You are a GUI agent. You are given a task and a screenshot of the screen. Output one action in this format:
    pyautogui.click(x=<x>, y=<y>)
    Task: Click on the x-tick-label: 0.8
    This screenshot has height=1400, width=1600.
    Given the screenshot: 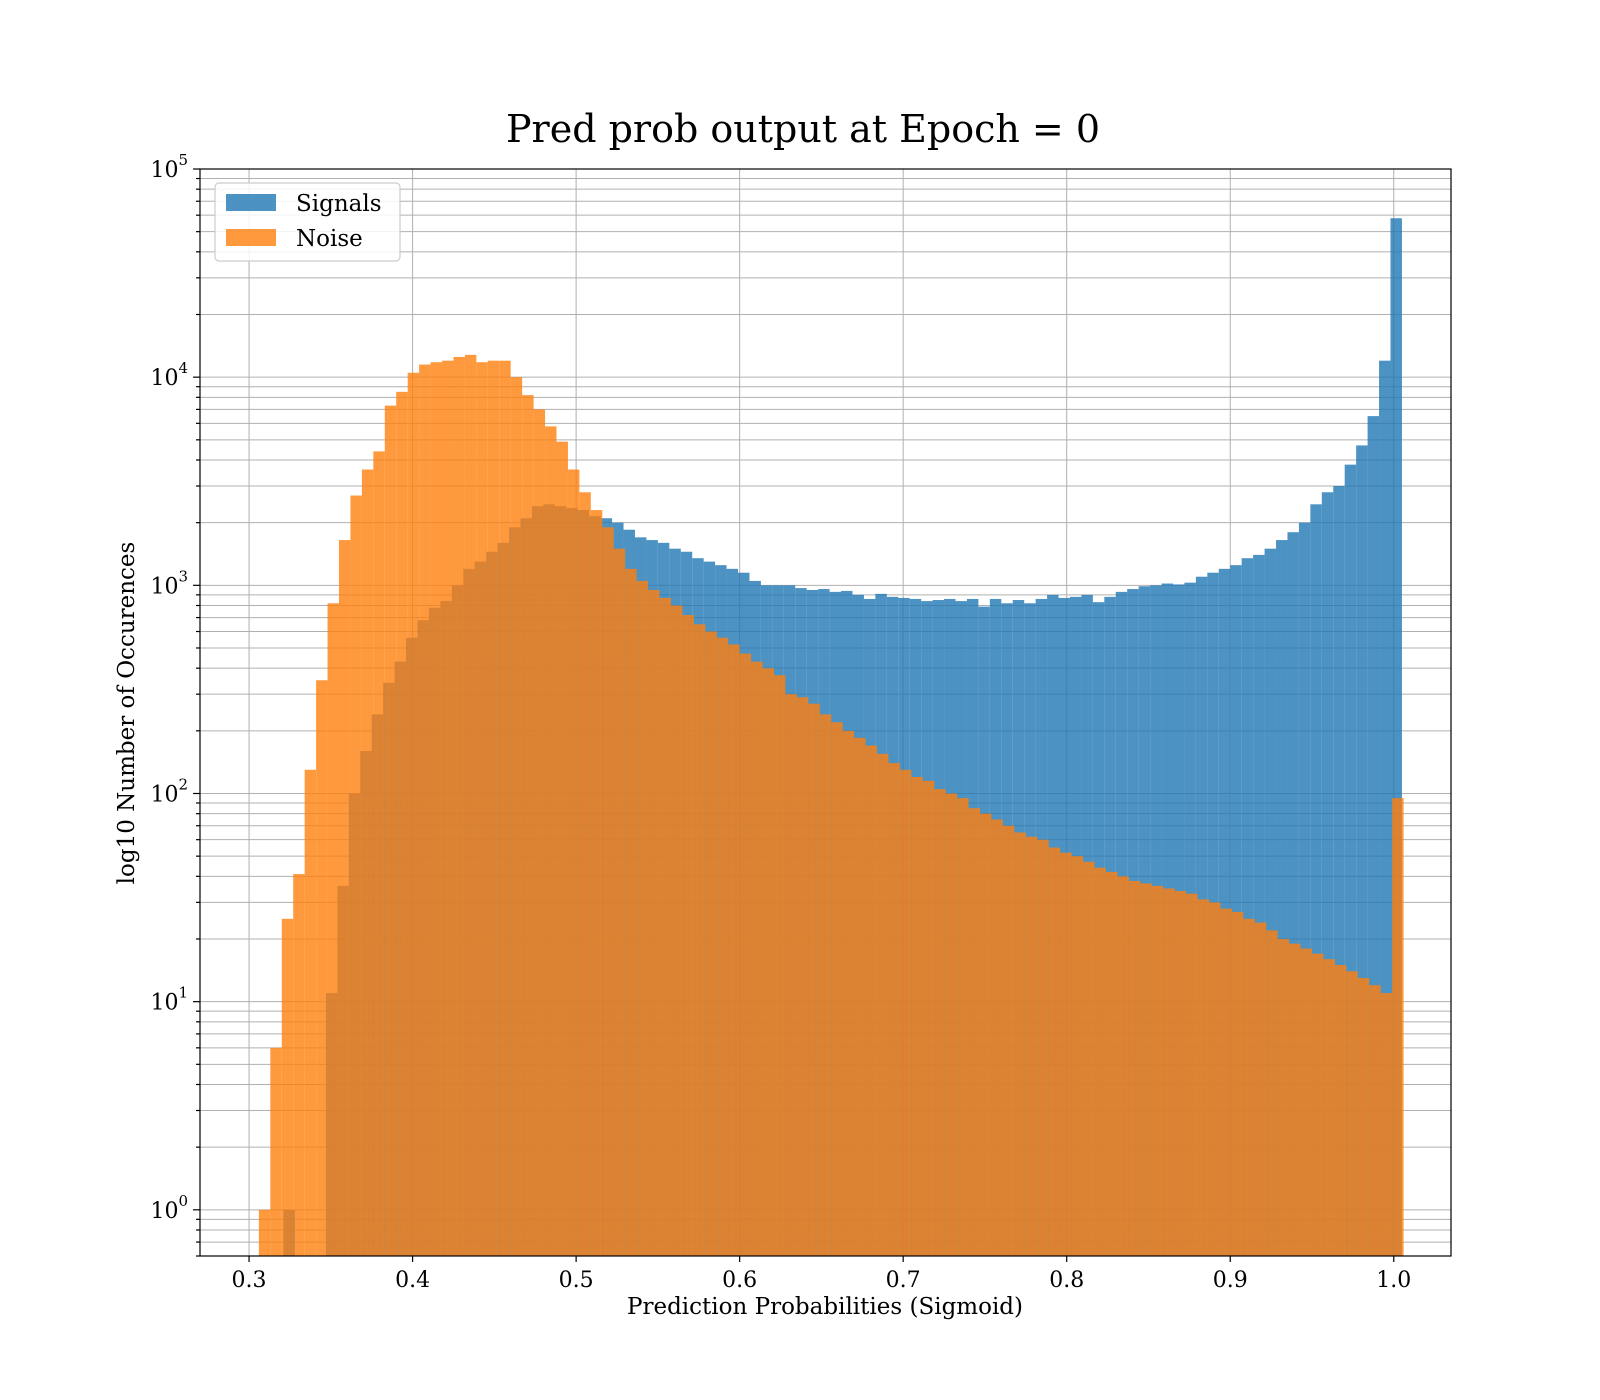 What is the action you would take?
    pyautogui.click(x=1066, y=1280)
    